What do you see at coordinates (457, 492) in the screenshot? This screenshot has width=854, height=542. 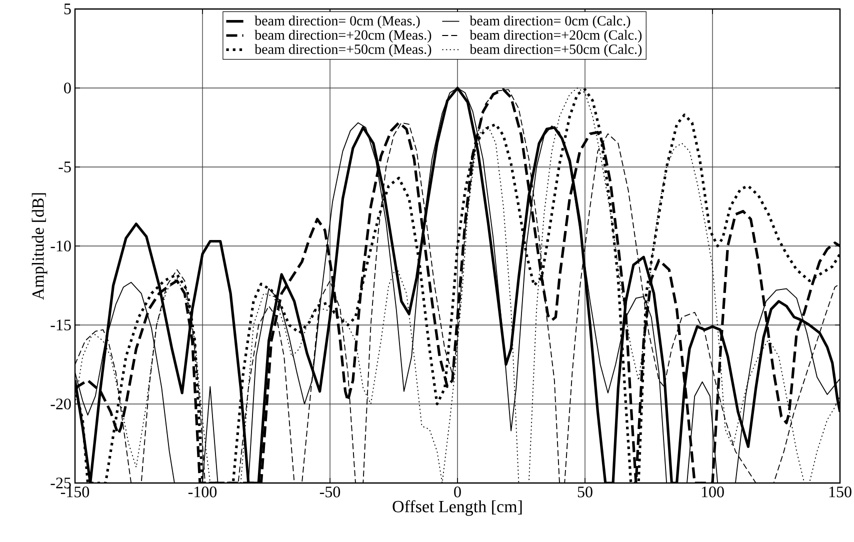 I see `x-tick-label: 0` at bounding box center [457, 492].